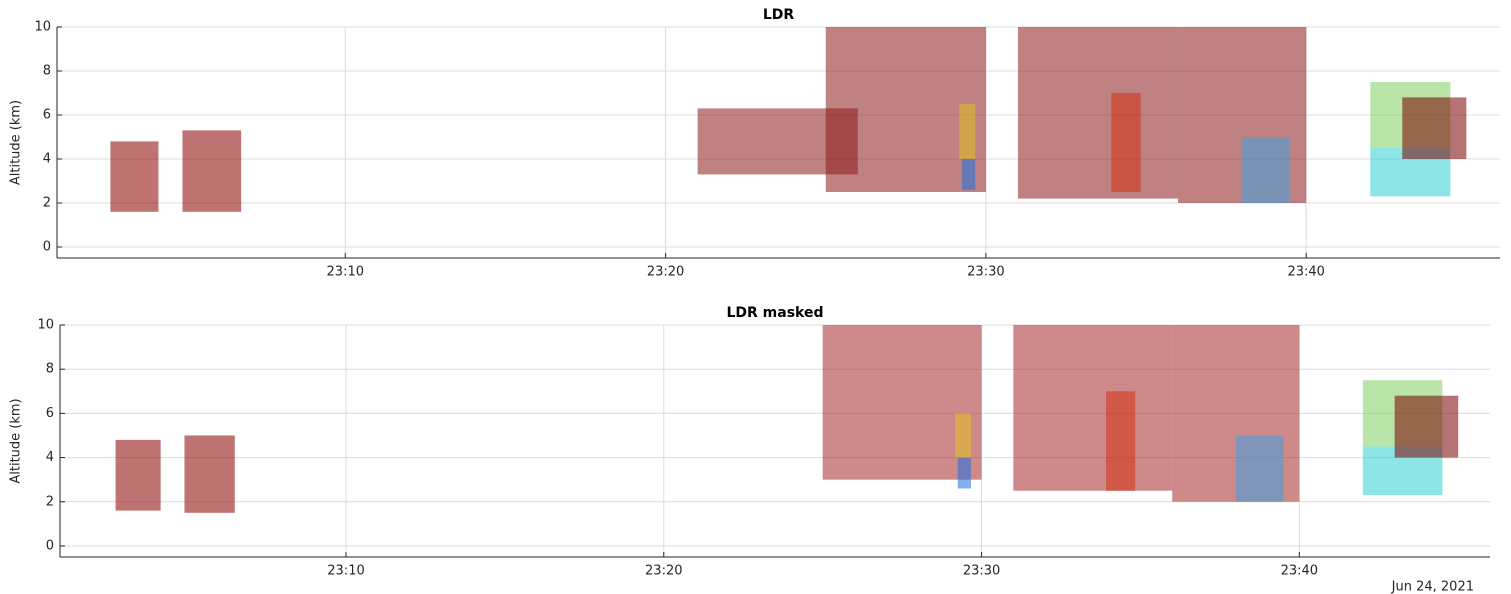  Describe the element at coordinates (779, 15) in the screenshot. I see `chart-title: LDR` at that location.